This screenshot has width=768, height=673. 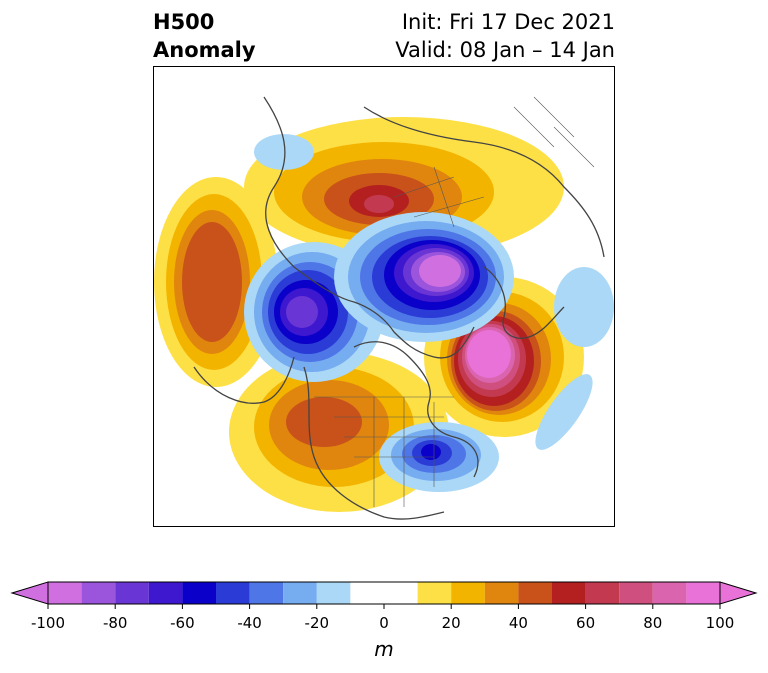 I want to click on colorbar-tick-label: -60, so click(x=182, y=623).